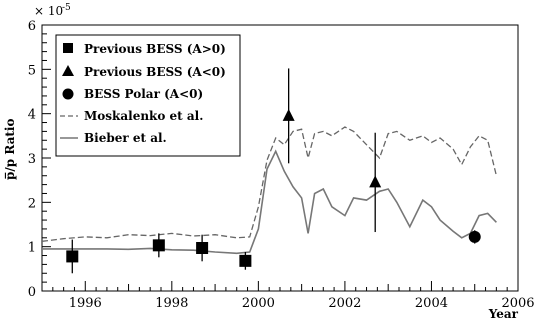 The image size is (534, 322). What do you see at coordinates (68, 48) in the screenshot?
I see `legend-marker-square` at bounding box center [68, 48].